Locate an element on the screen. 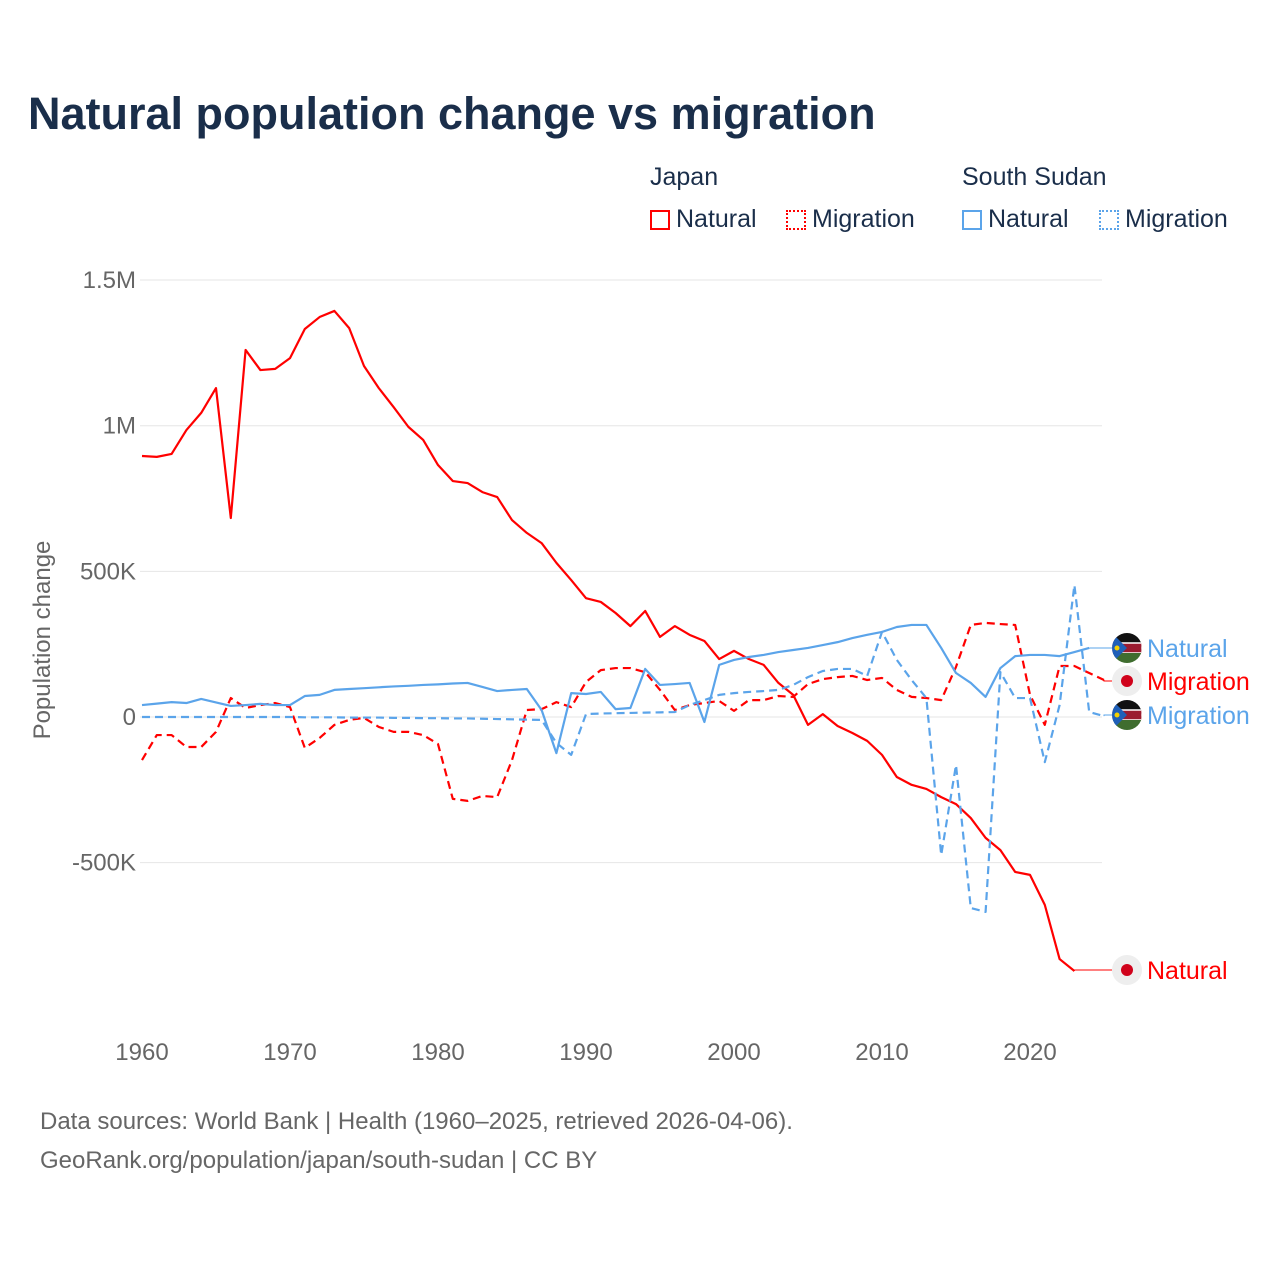  x-tick-label: 2000 is located at coordinates (733, 1052).